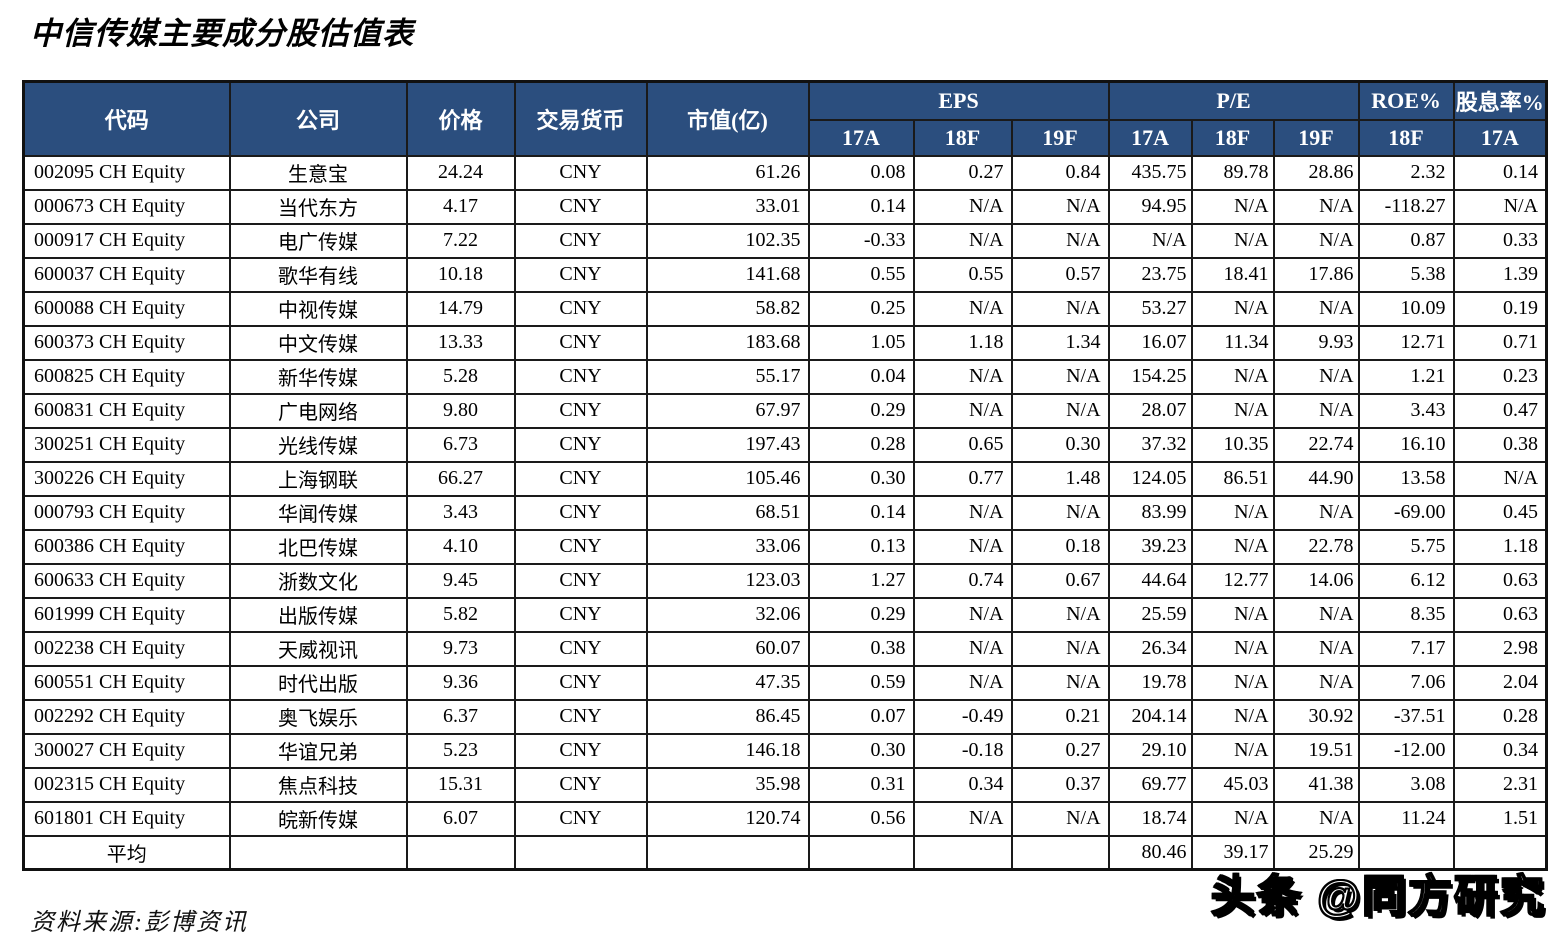 Image resolution: width=1562 pixels, height=944 pixels. I want to click on price-cell: 6.07, so click(460, 818).